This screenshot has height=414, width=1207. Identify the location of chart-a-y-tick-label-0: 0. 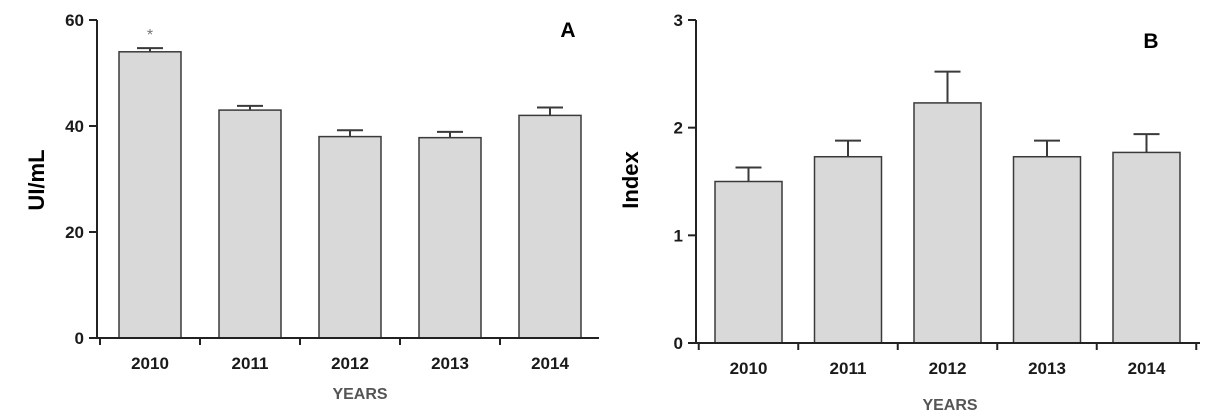
(79, 338).